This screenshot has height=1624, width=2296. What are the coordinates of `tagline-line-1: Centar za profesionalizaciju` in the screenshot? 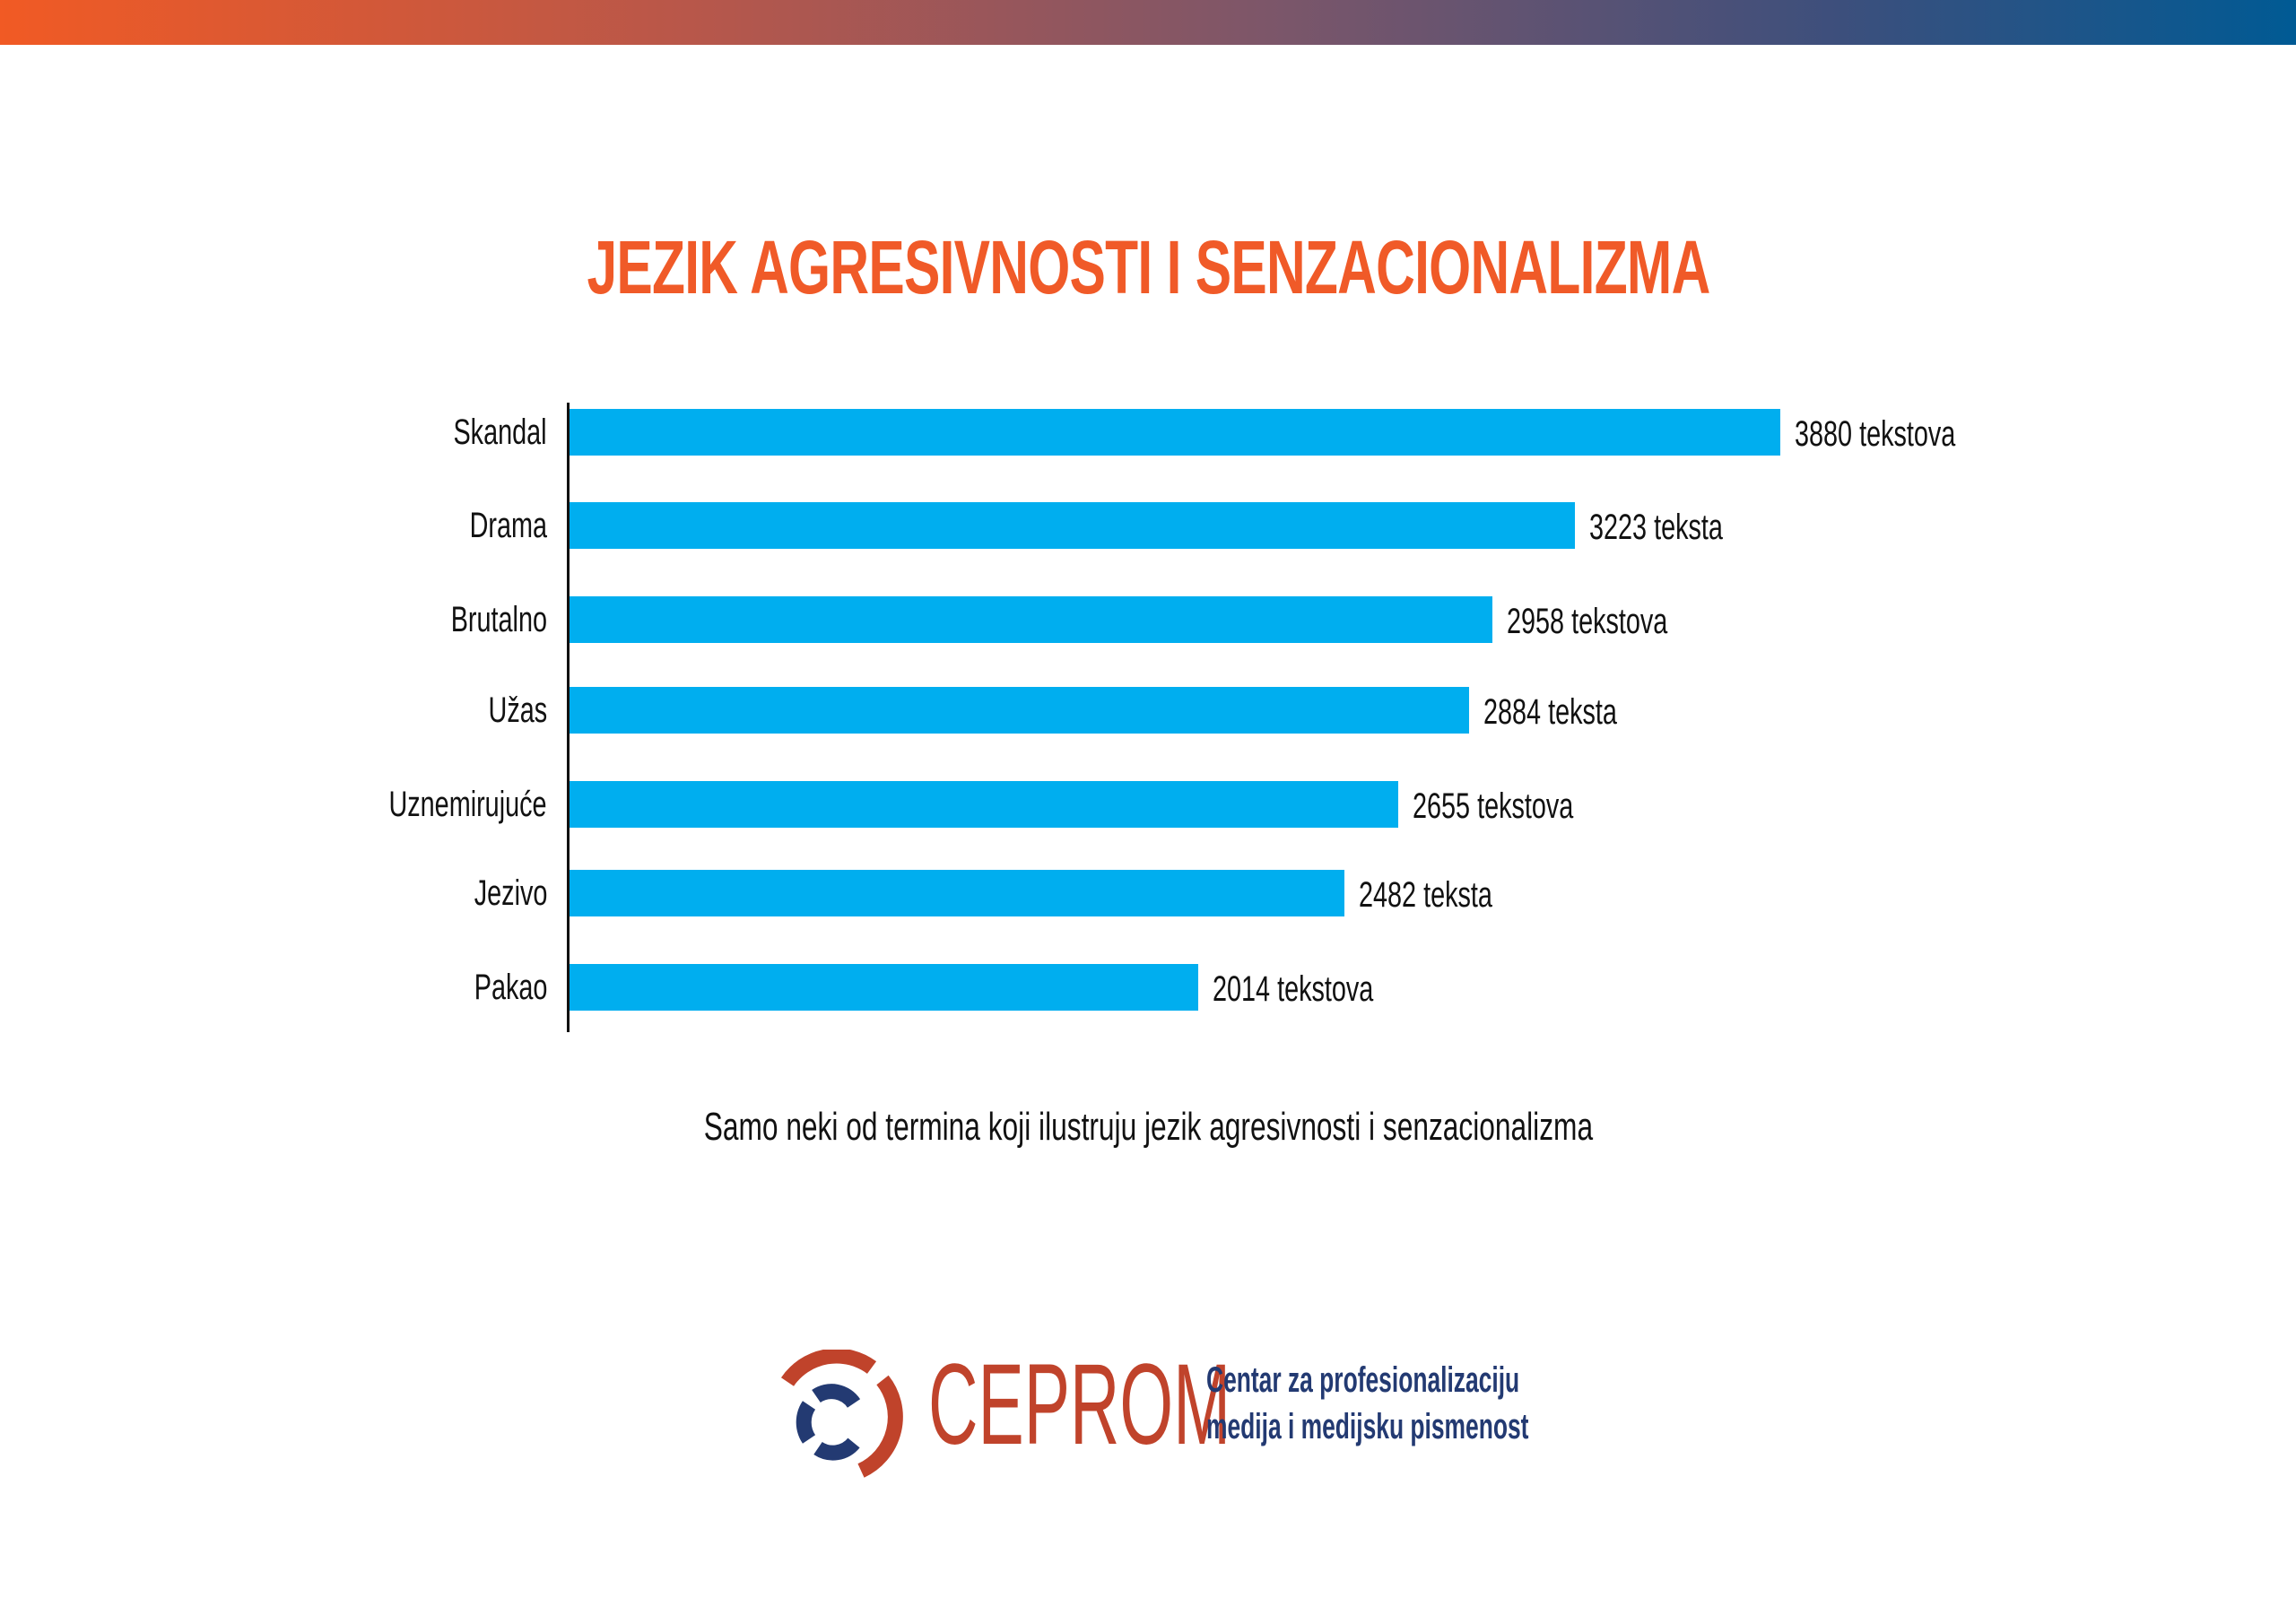 It's located at (1363, 1380).